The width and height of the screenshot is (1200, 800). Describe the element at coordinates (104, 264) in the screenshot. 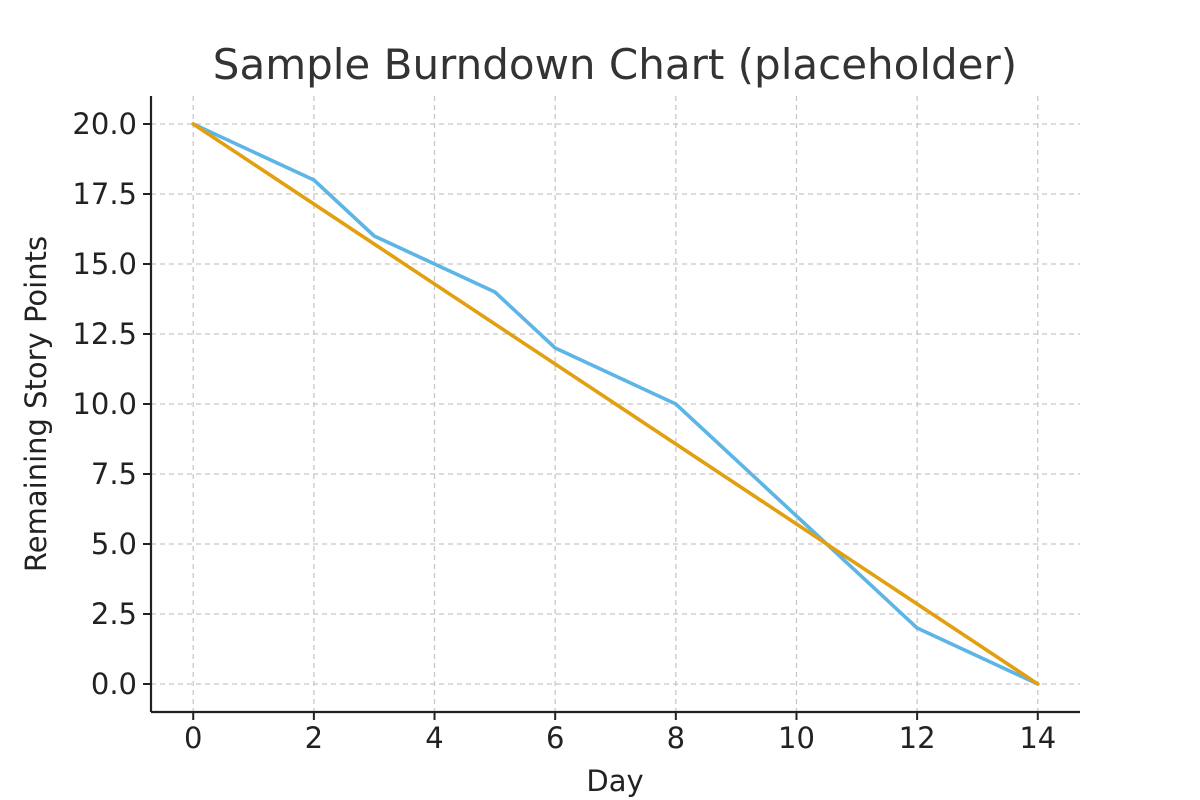

I see `y-tick-label: 15.0` at that location.